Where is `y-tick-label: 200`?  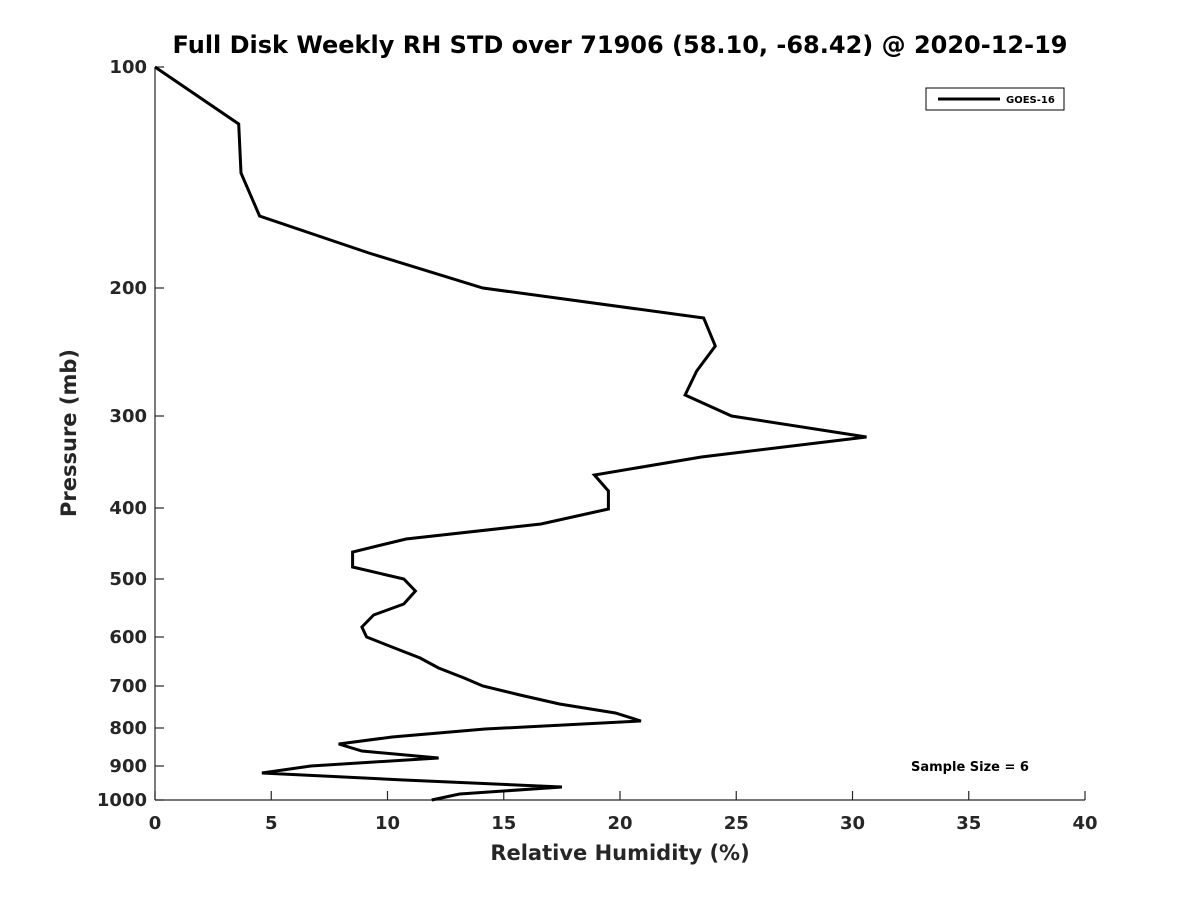 y-tick-label: 200 is located at coordinates (128, 288).